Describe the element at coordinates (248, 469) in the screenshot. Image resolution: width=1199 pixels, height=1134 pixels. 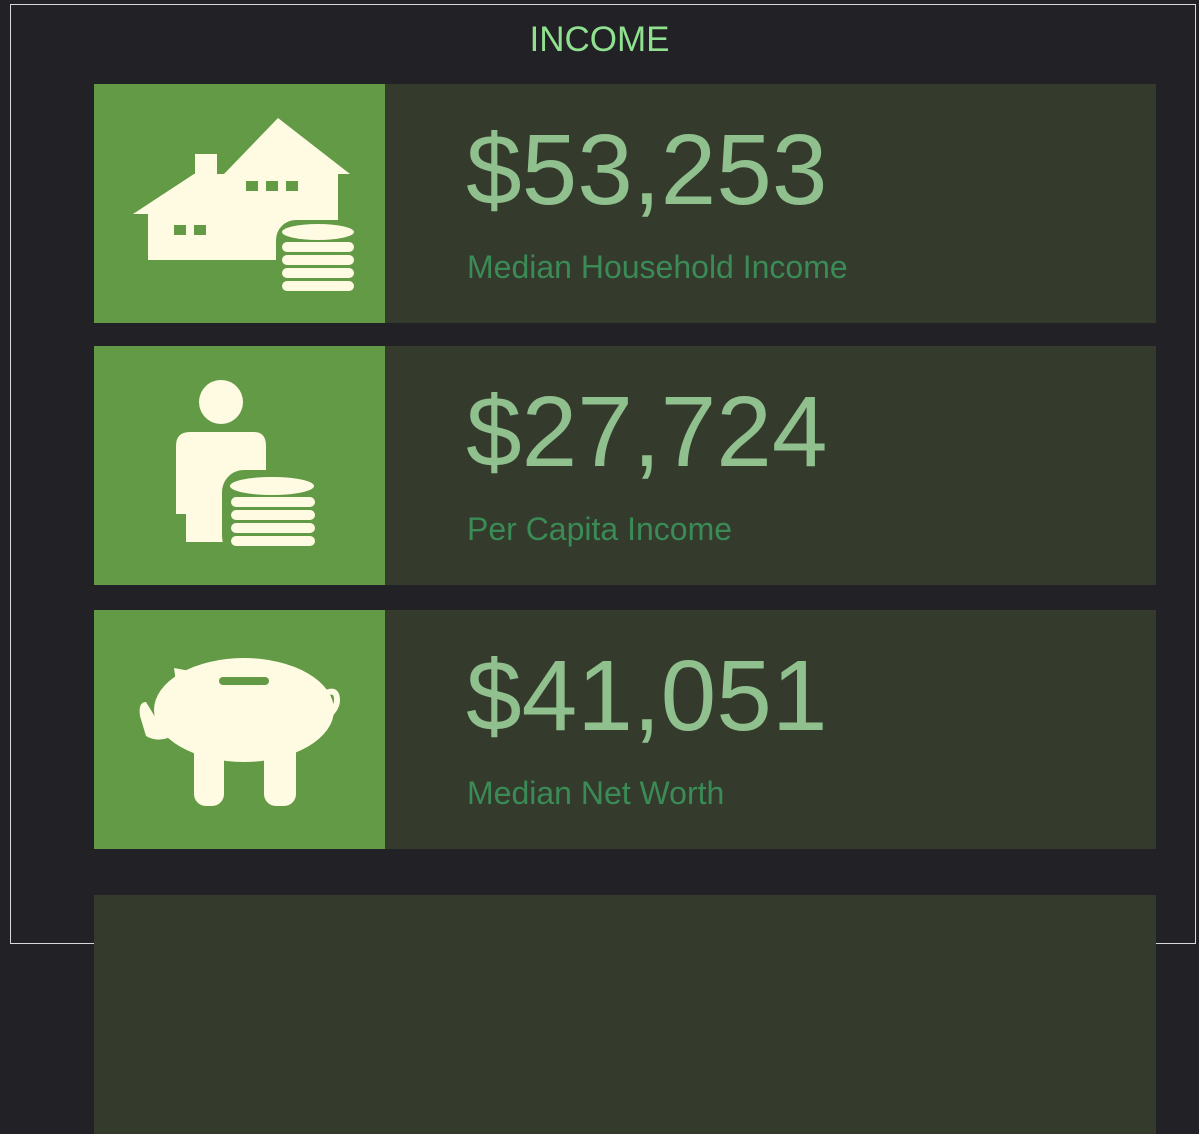
I see `person-icon` at that location.